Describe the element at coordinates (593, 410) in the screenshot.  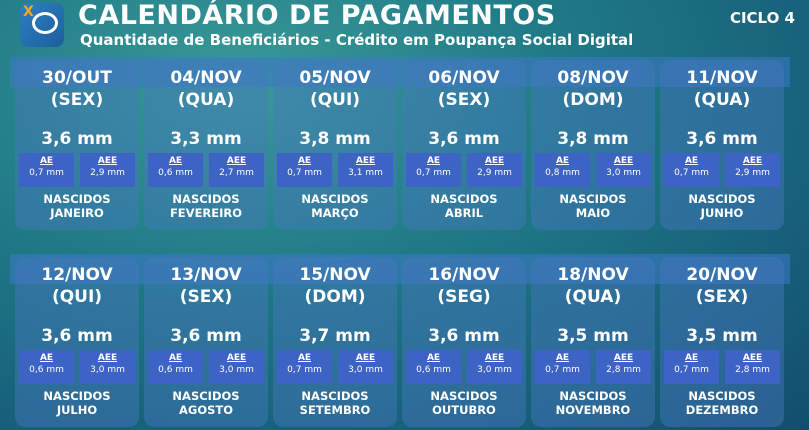
I see `birth-month: NOVEMBRO` at that location.